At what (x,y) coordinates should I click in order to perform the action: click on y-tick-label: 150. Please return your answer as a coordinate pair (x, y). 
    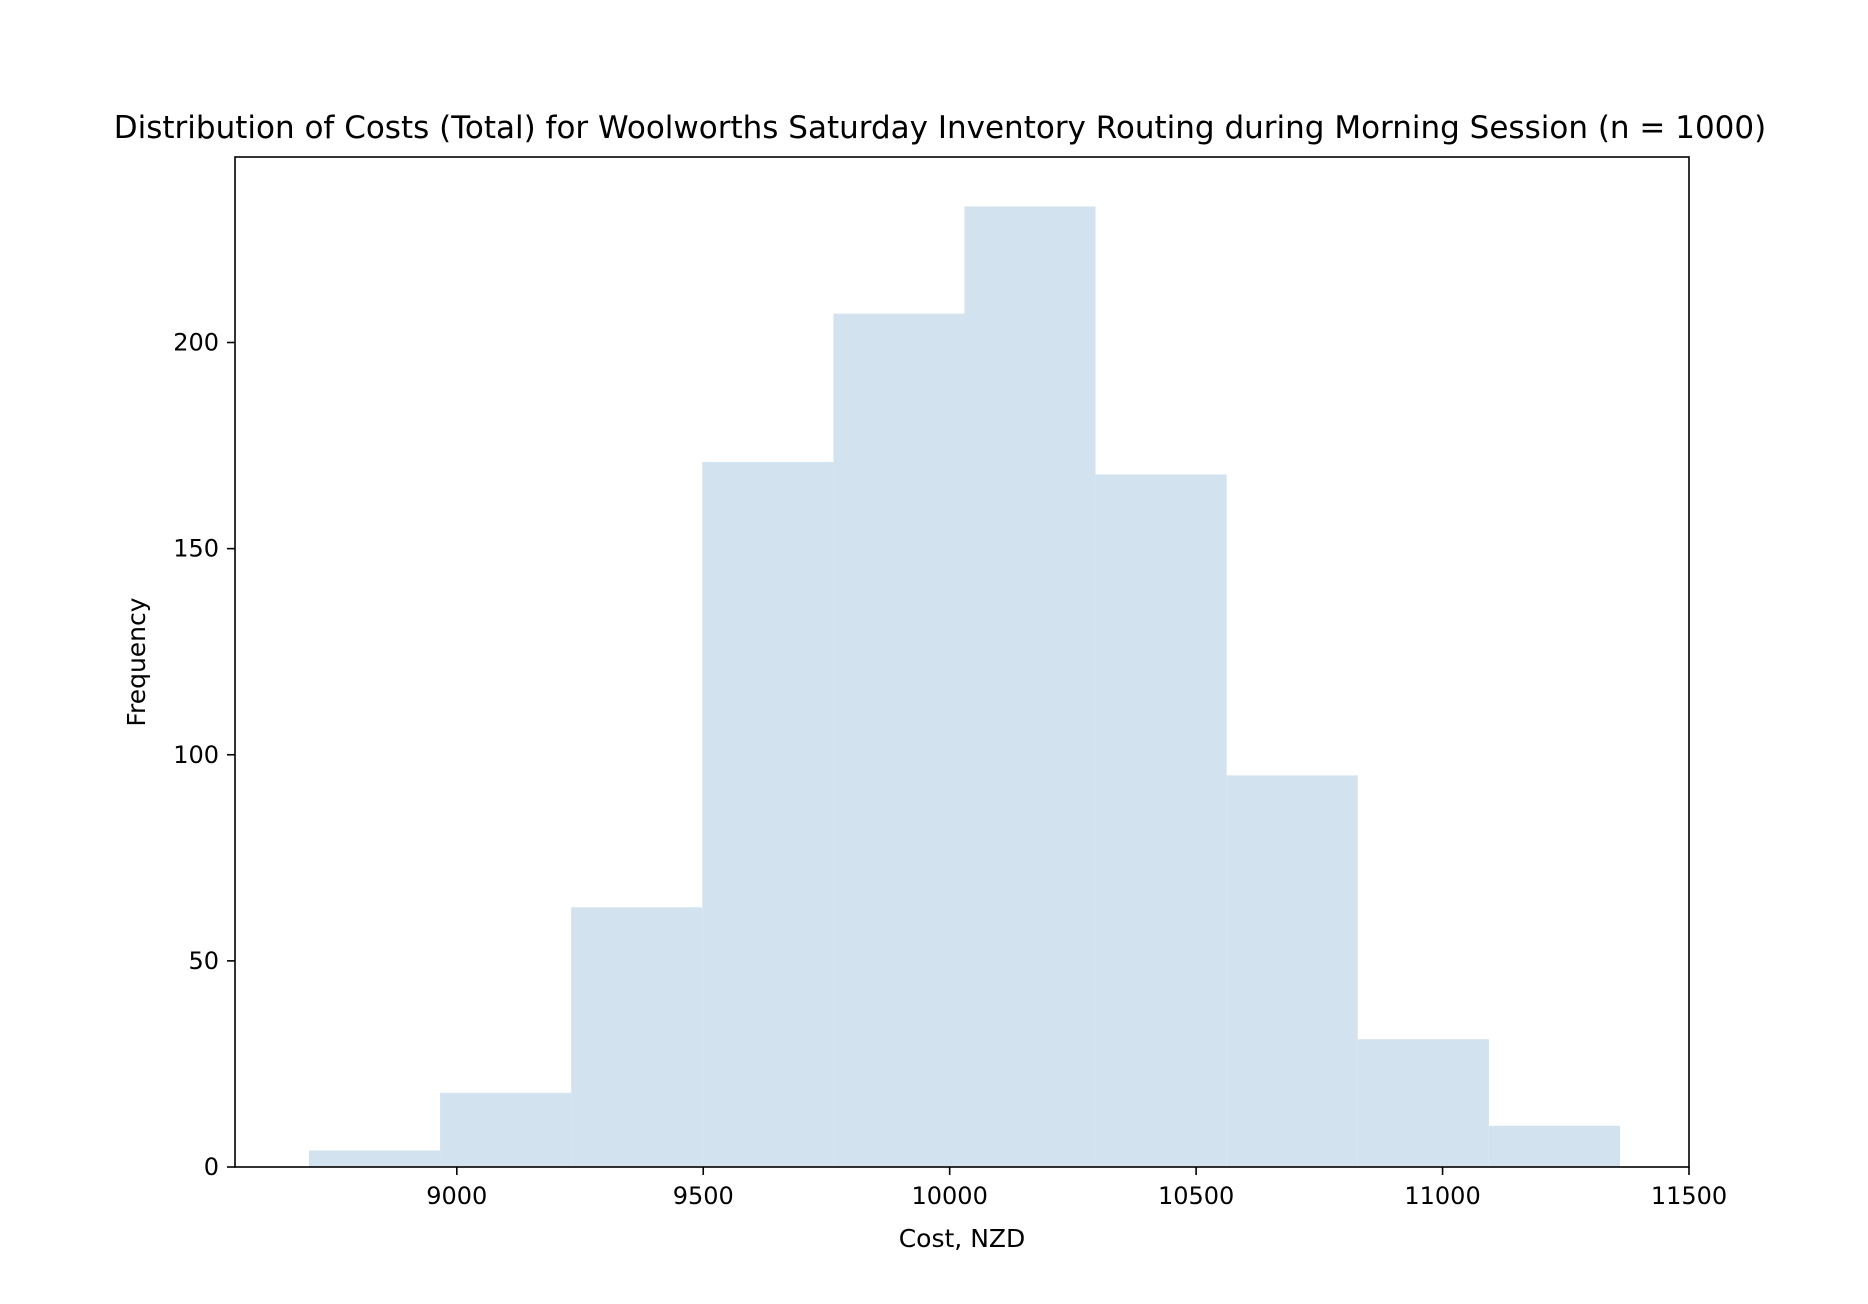
    Looking at the image, I should click on (196, 549).